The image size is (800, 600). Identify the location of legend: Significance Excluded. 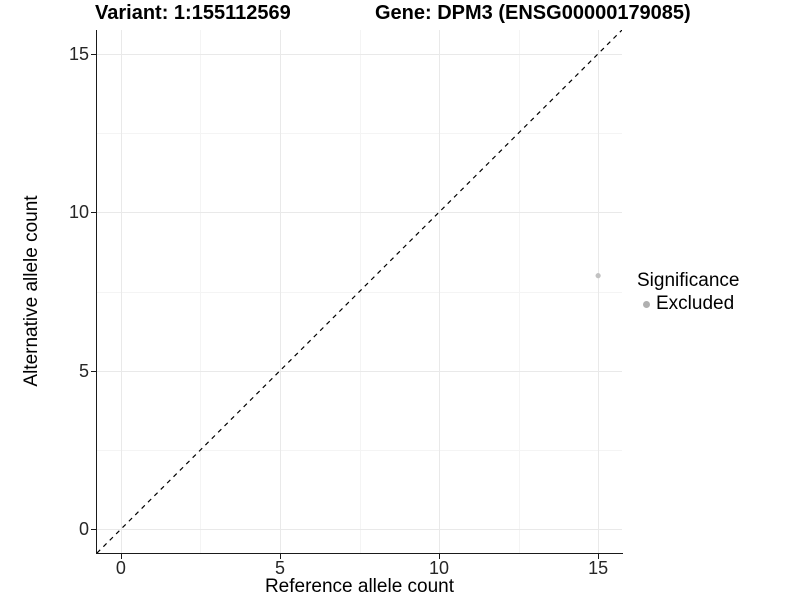
(688, 292).